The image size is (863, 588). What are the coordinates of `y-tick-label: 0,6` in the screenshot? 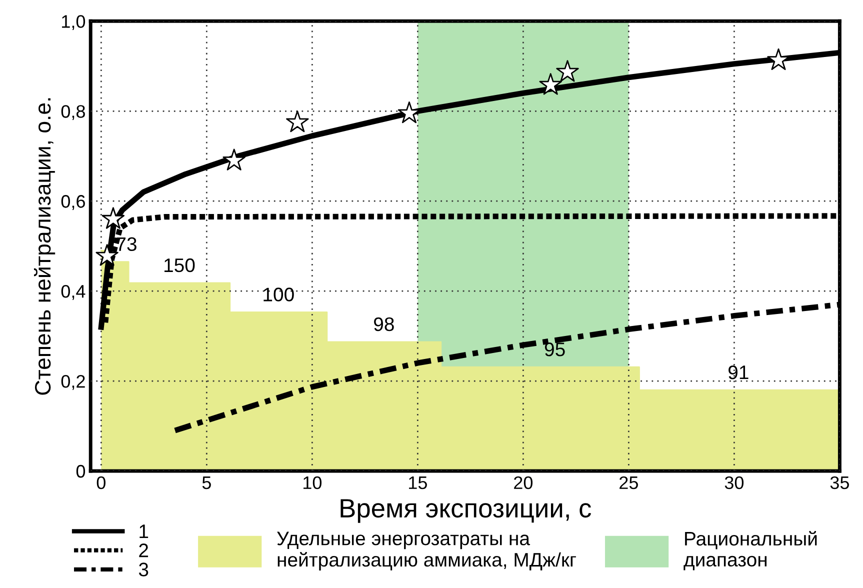 It's located at (73, 202).